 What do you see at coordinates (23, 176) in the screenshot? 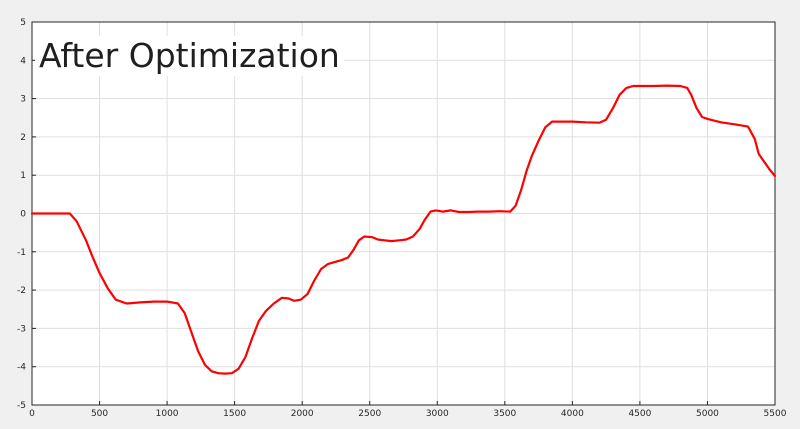
I see `y-tick-label: 1` at bounding box center [23, 176].